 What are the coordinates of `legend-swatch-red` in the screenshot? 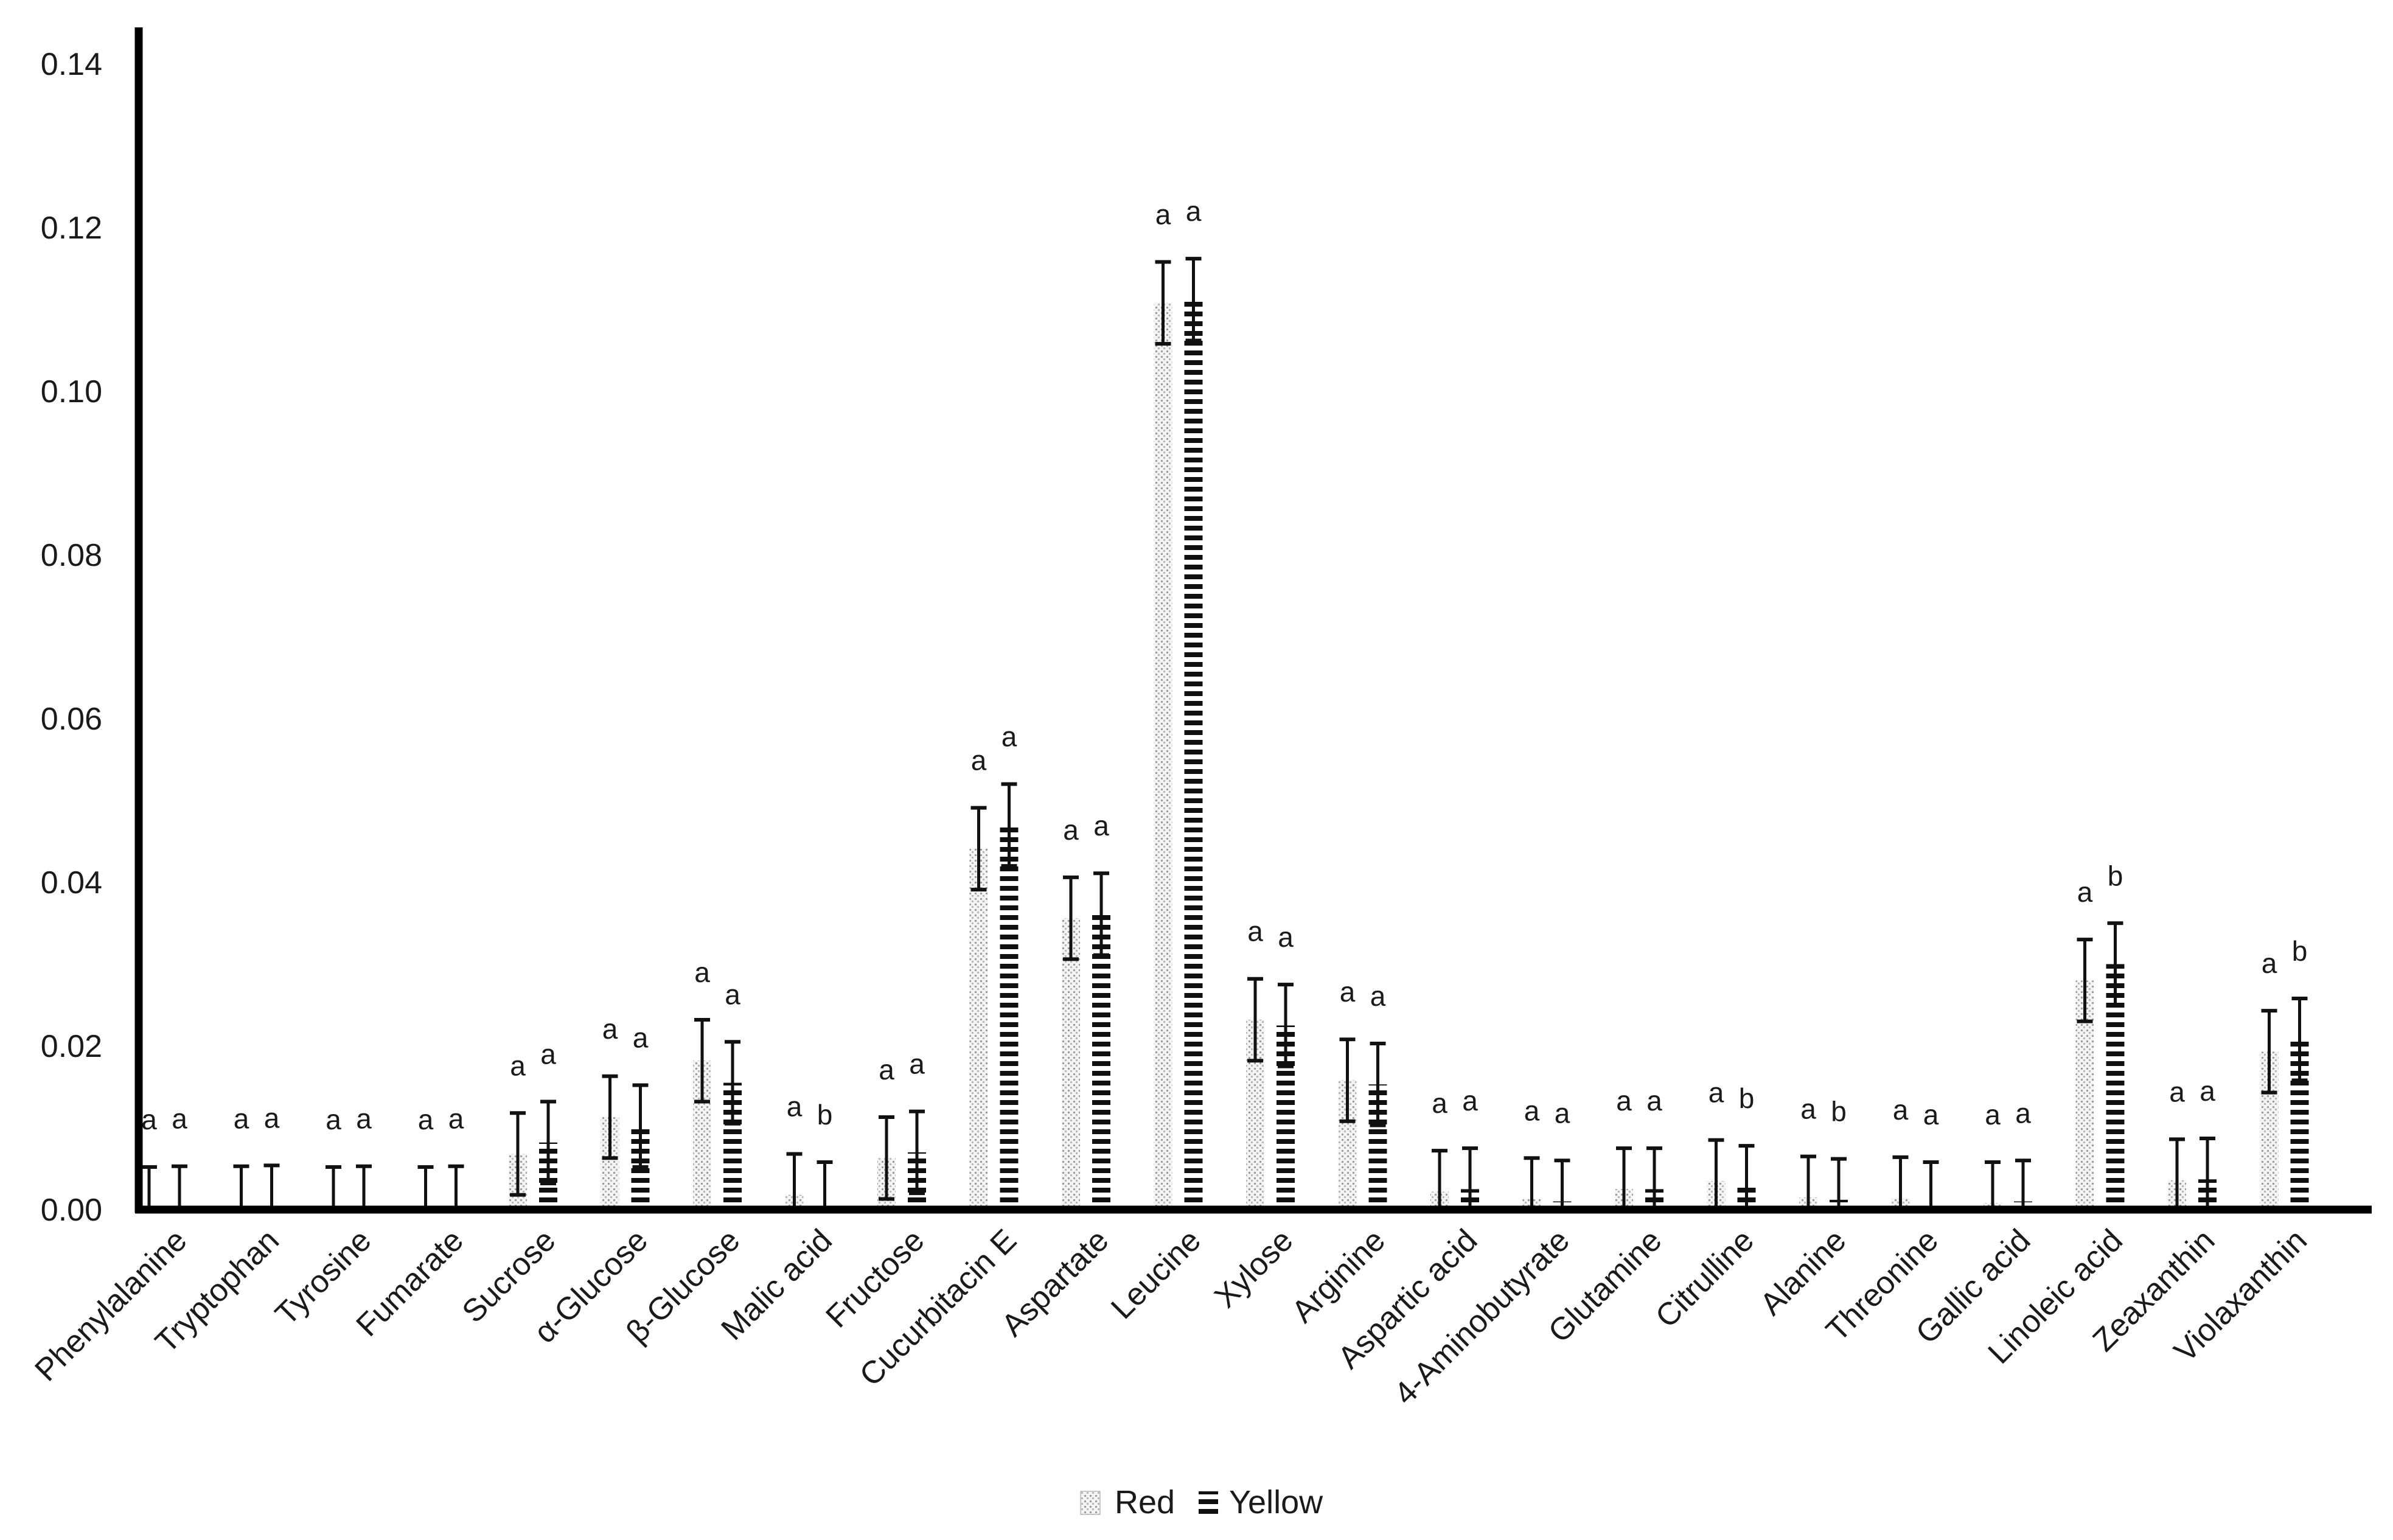 It's located at (1090, 1503).